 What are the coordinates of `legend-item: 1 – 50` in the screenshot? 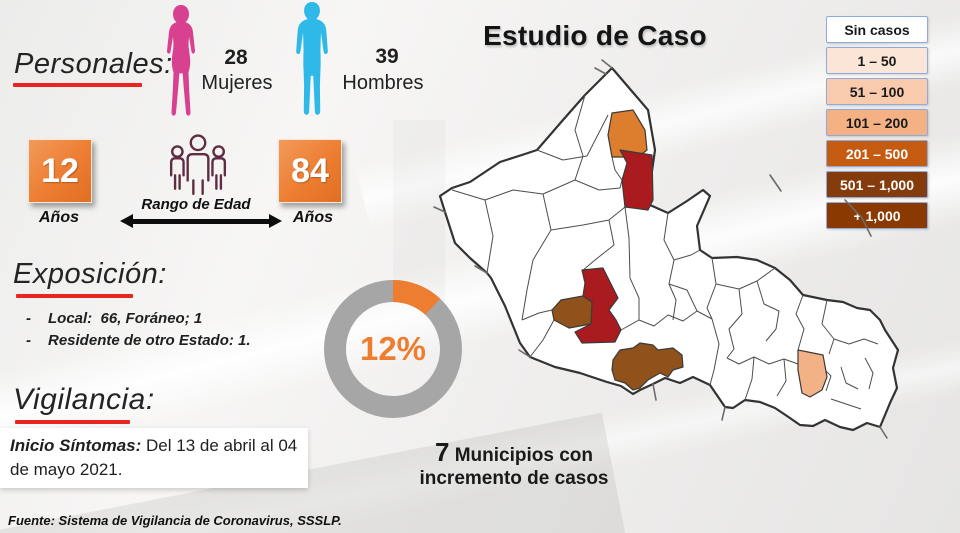 It's located at (877, 60).